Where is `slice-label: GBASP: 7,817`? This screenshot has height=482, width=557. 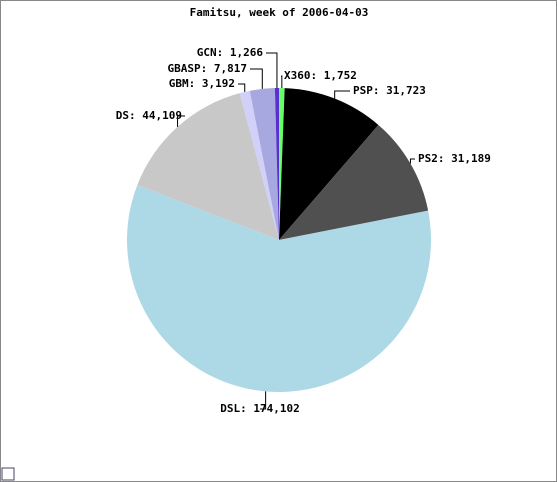 slice-label: GBASP: 7,817 is located at coordinates (207, 68).